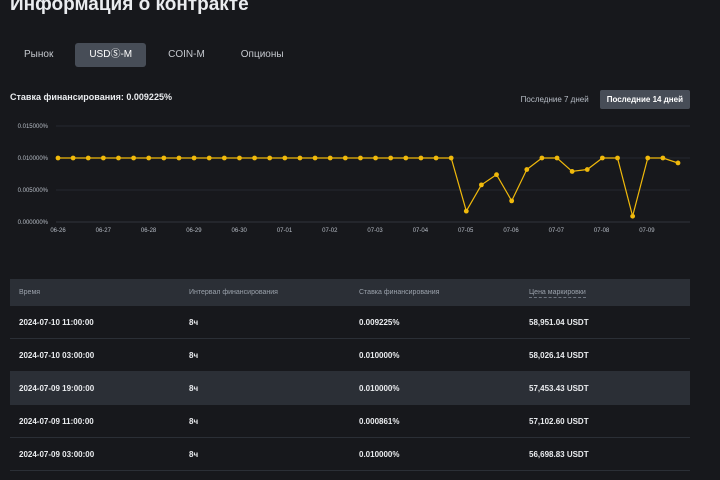 The image size is (720, 480). Describe the element at coordinates (647, 231) in the screenshot. I see `x-tick-label: 07-09` at that location.